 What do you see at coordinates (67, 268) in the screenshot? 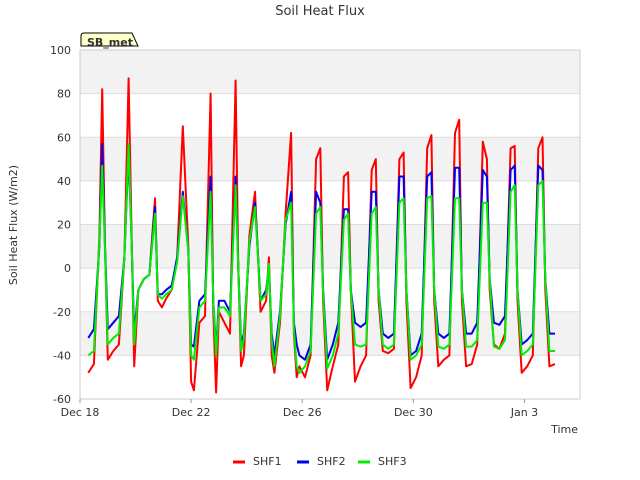
I see `y-tick-label: 0` at bounding box center [67, 268].